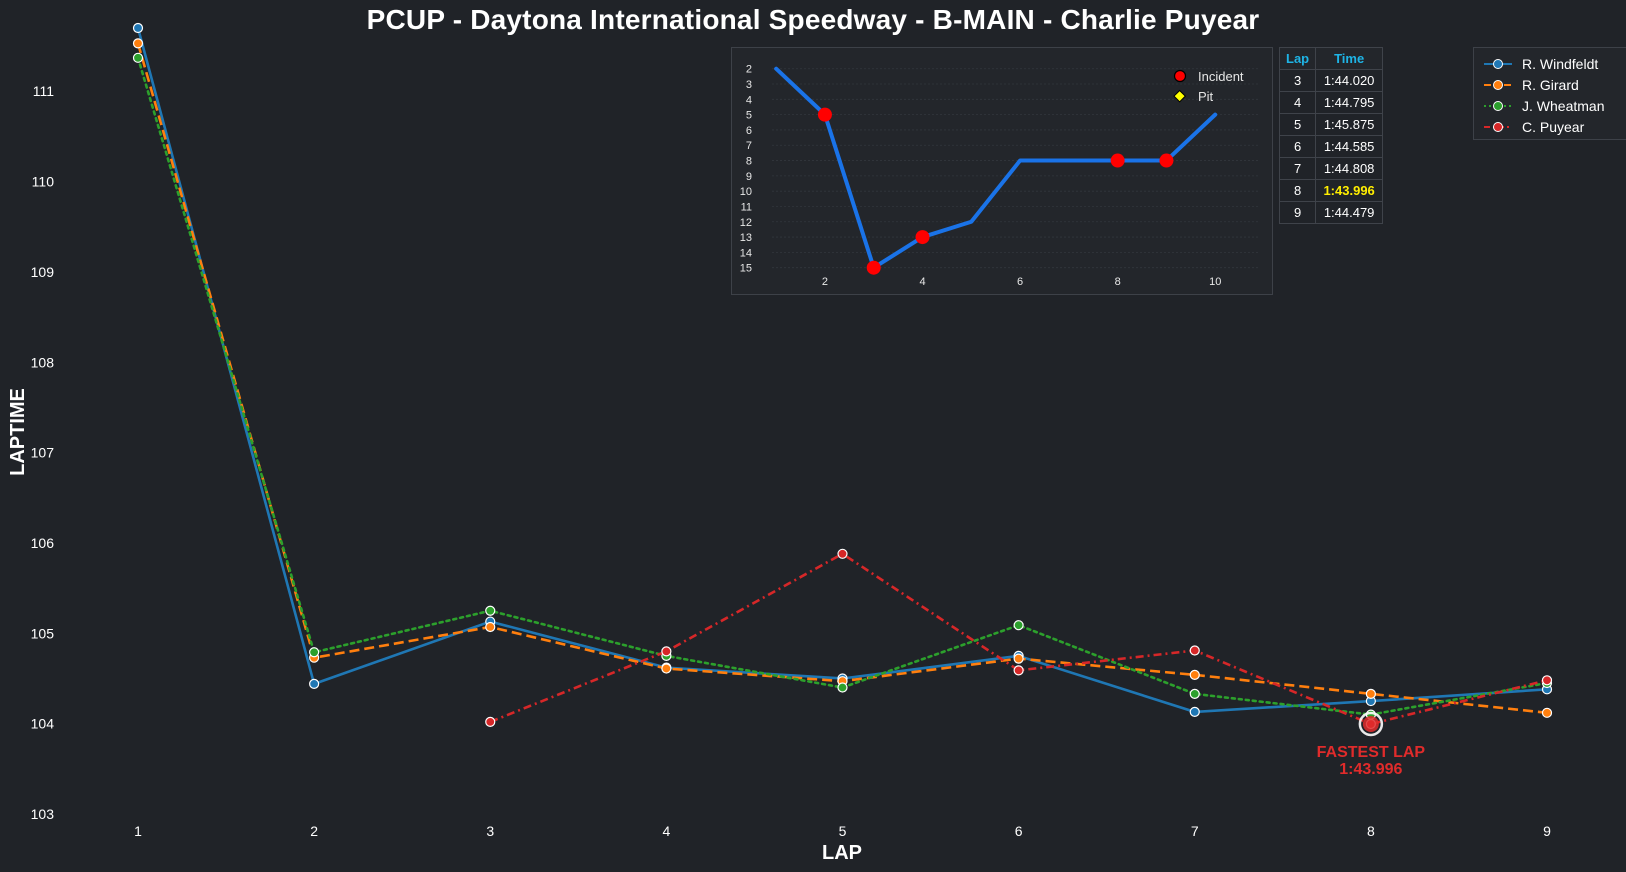  Describe the element at coordinates (1370, 769) in the screenshot. I see `fastest-lap-time: 1:43.996` at that location.